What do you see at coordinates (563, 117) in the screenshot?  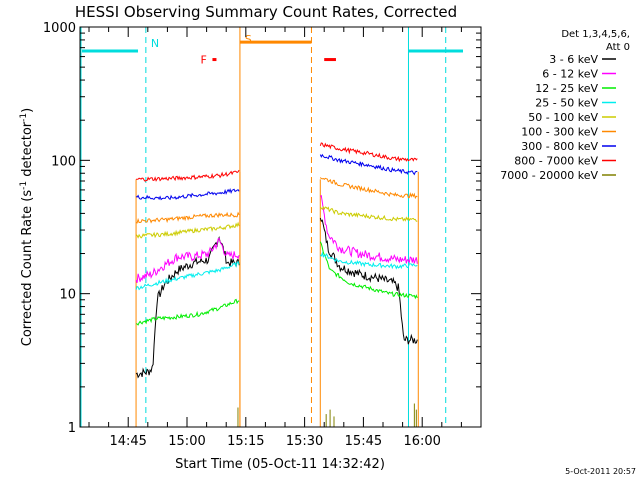 I see `legend-entry-label: 50 - 100 keV` at bounding box center [563, 117].